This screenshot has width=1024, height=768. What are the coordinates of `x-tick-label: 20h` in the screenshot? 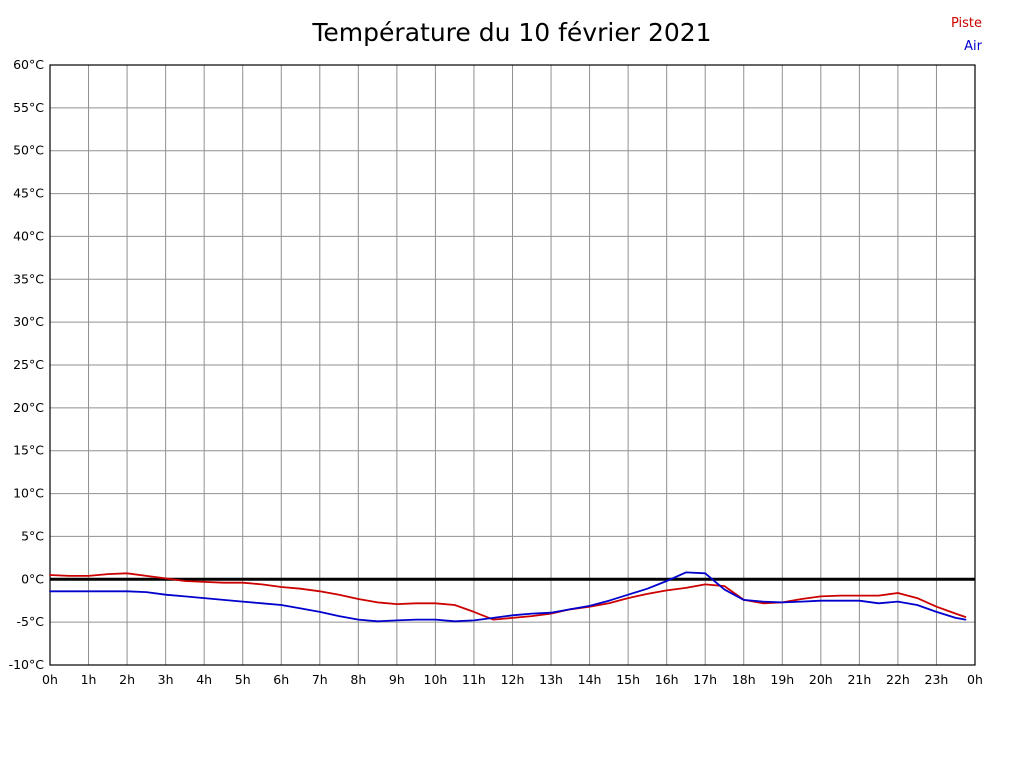 It's located at (821, 679).